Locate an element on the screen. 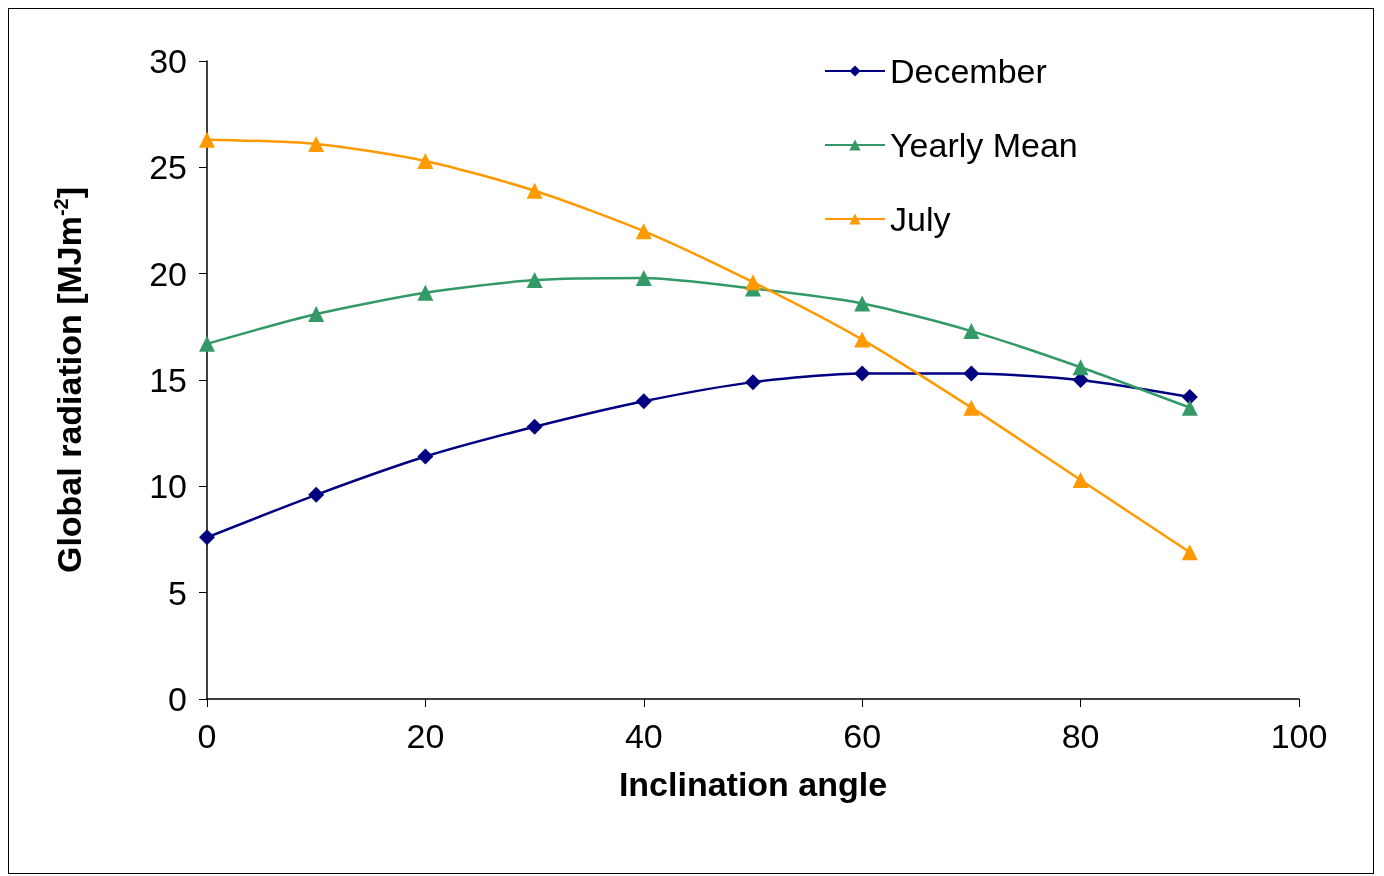 The image size is (1384, 876). x-tick-label: 80 is located at coordinates (1080, 736).